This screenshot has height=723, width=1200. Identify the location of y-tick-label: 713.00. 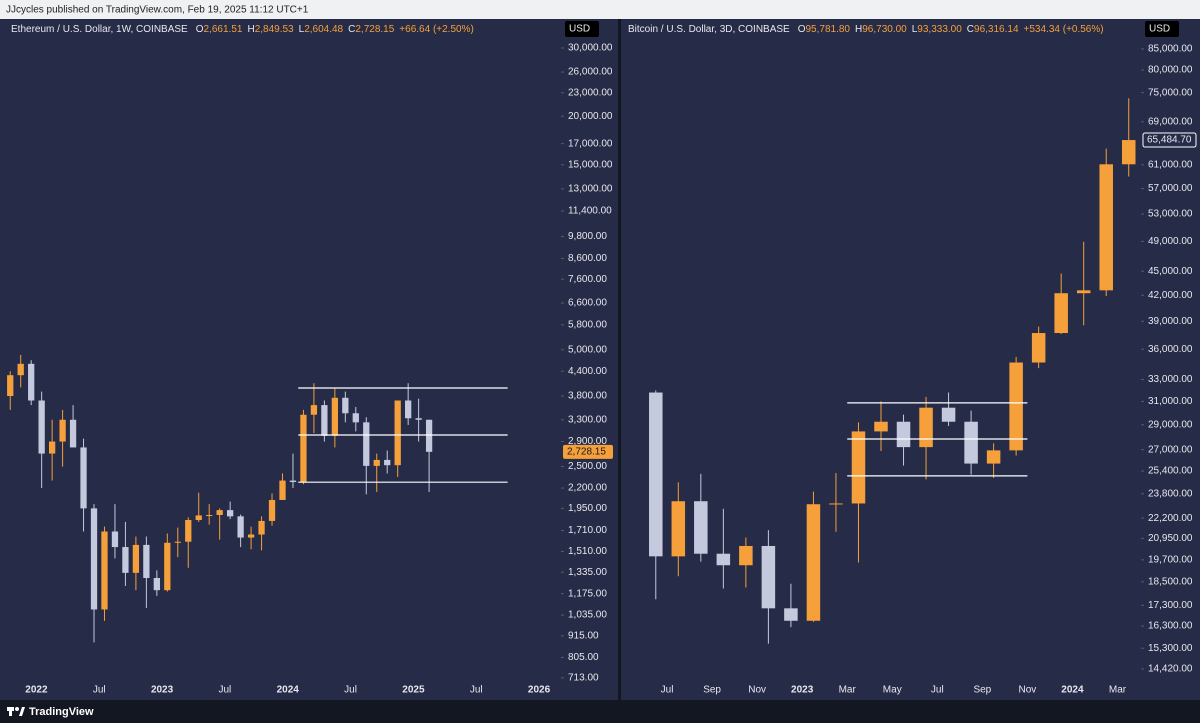
(583, 678).